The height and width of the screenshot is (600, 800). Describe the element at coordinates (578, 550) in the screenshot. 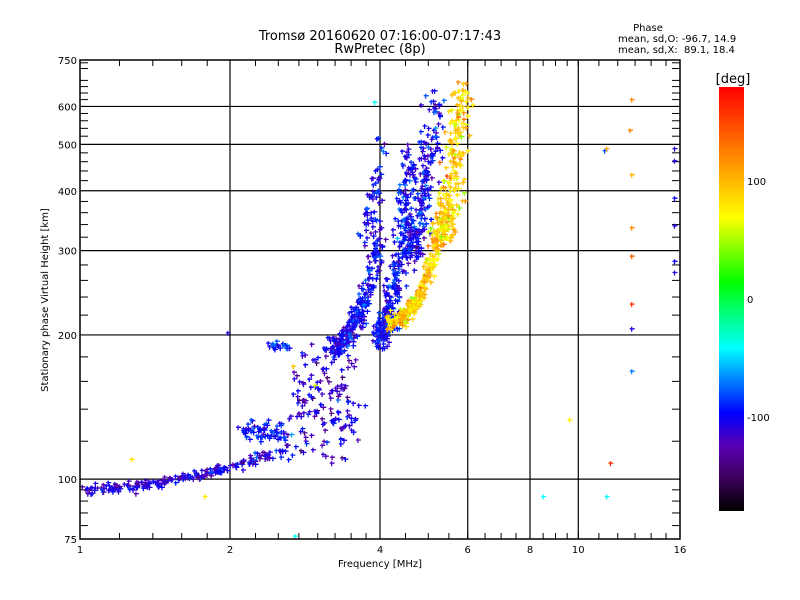

I see `x-tick-label: 10` at that location.